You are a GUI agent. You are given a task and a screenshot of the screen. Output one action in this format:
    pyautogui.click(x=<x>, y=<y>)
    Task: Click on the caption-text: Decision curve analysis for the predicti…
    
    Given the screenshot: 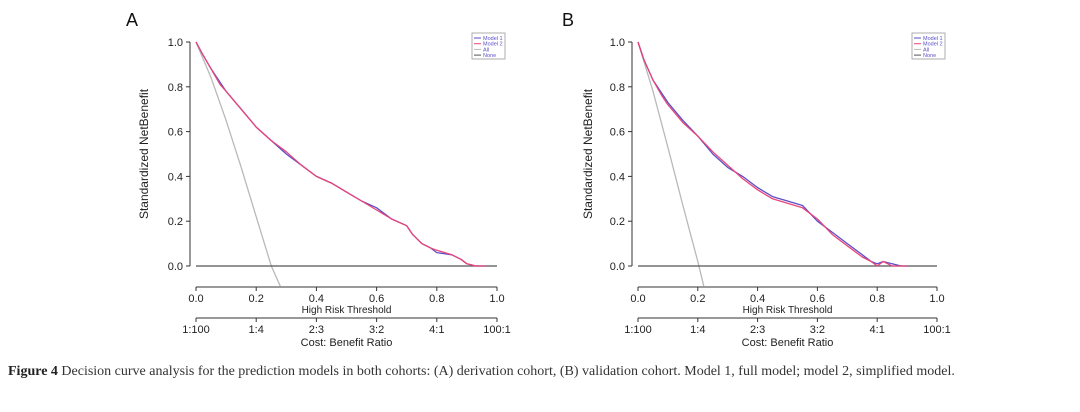 What is the action you would take?
    pyautogui.click(x=508, y=371)
    